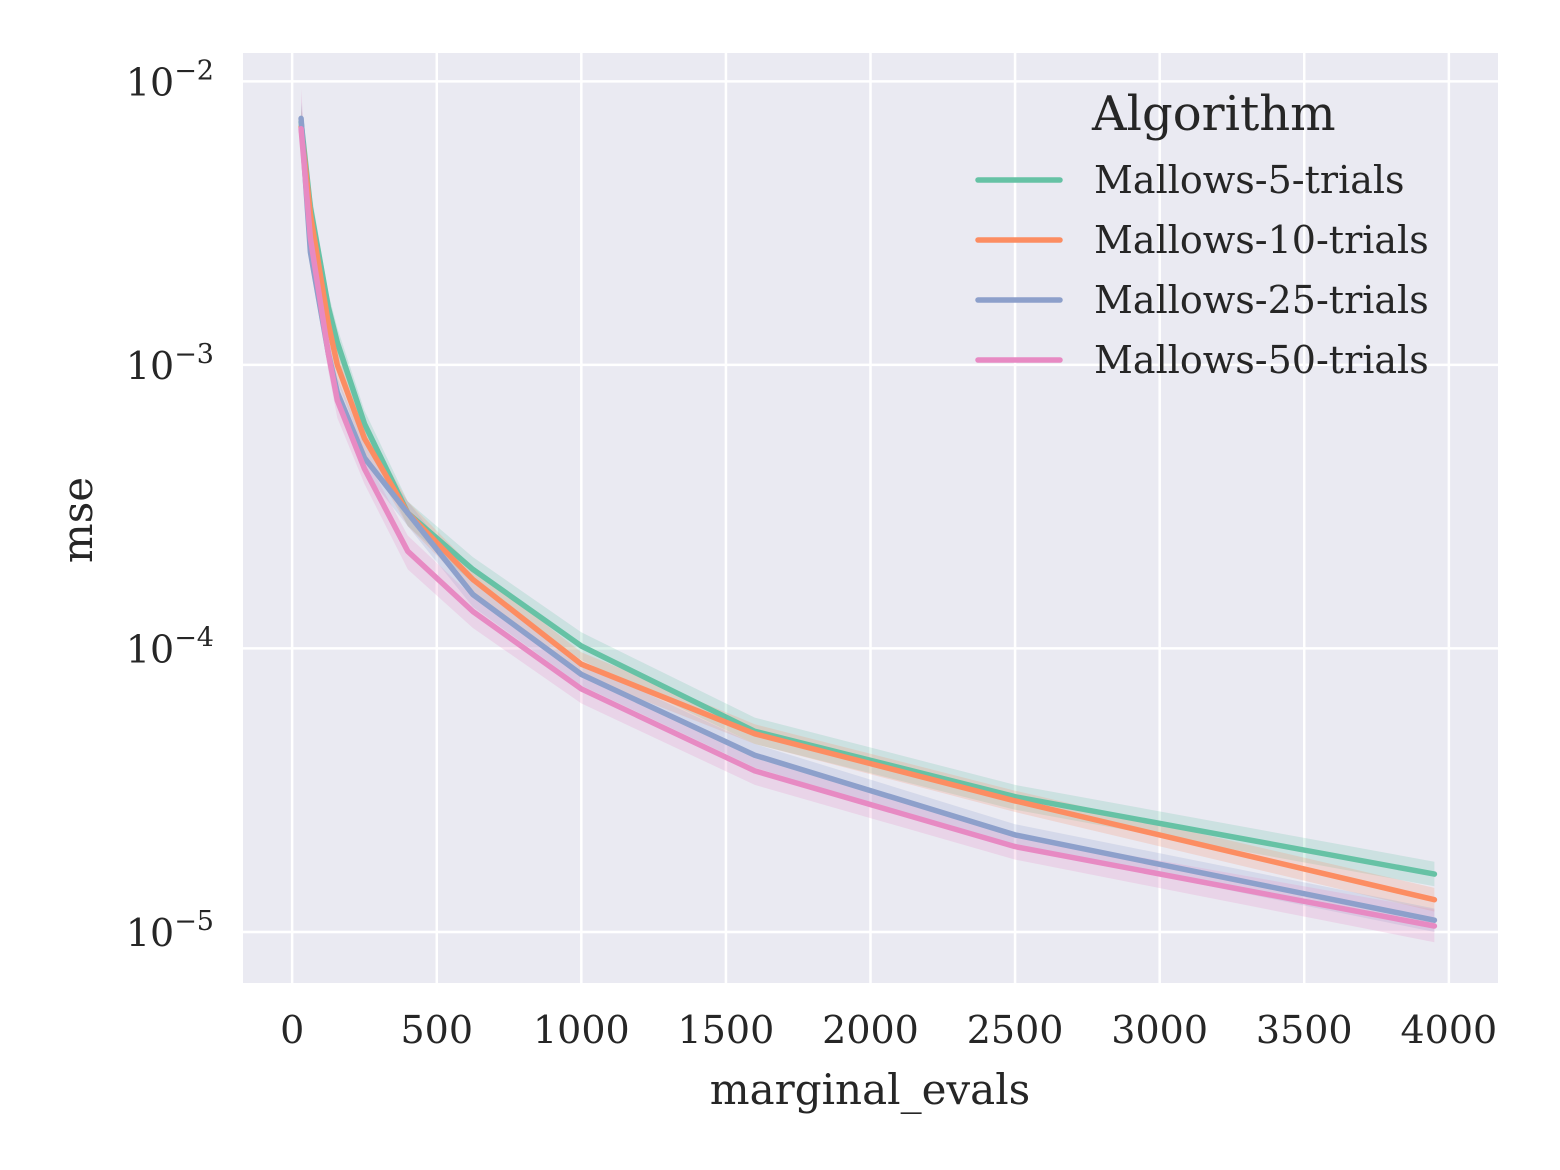  I want to click on x-tick-labels: 0 500 1000 1500 2000 2500 3000 3500 4000, so click(888, 1030).